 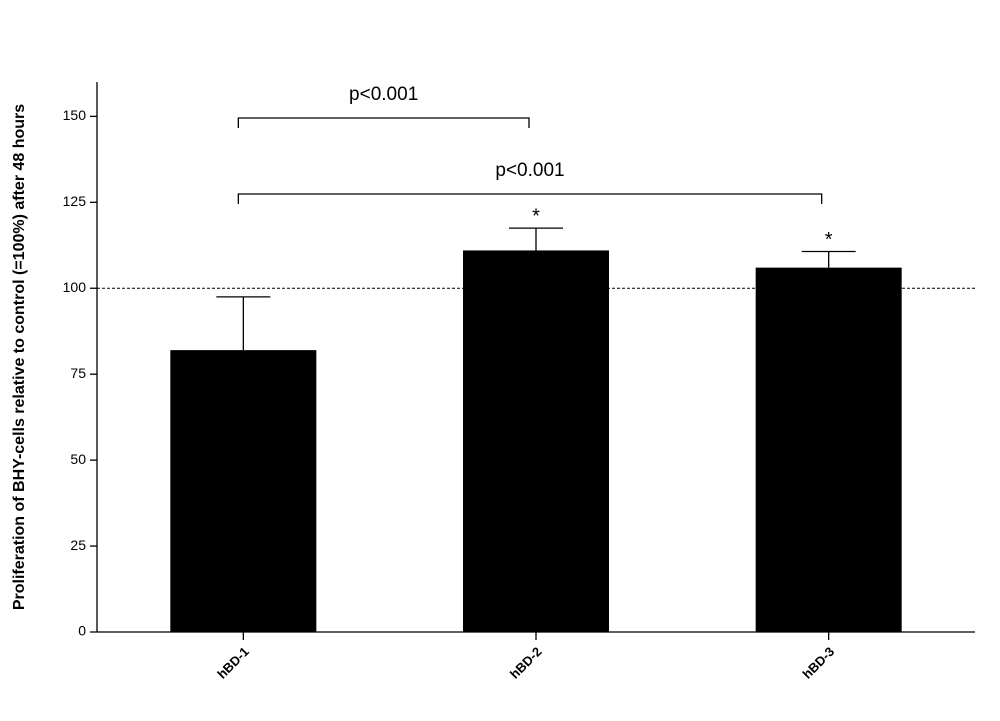 I want to click on x-tick-label: hBD-3, so click(x=819, y=663).